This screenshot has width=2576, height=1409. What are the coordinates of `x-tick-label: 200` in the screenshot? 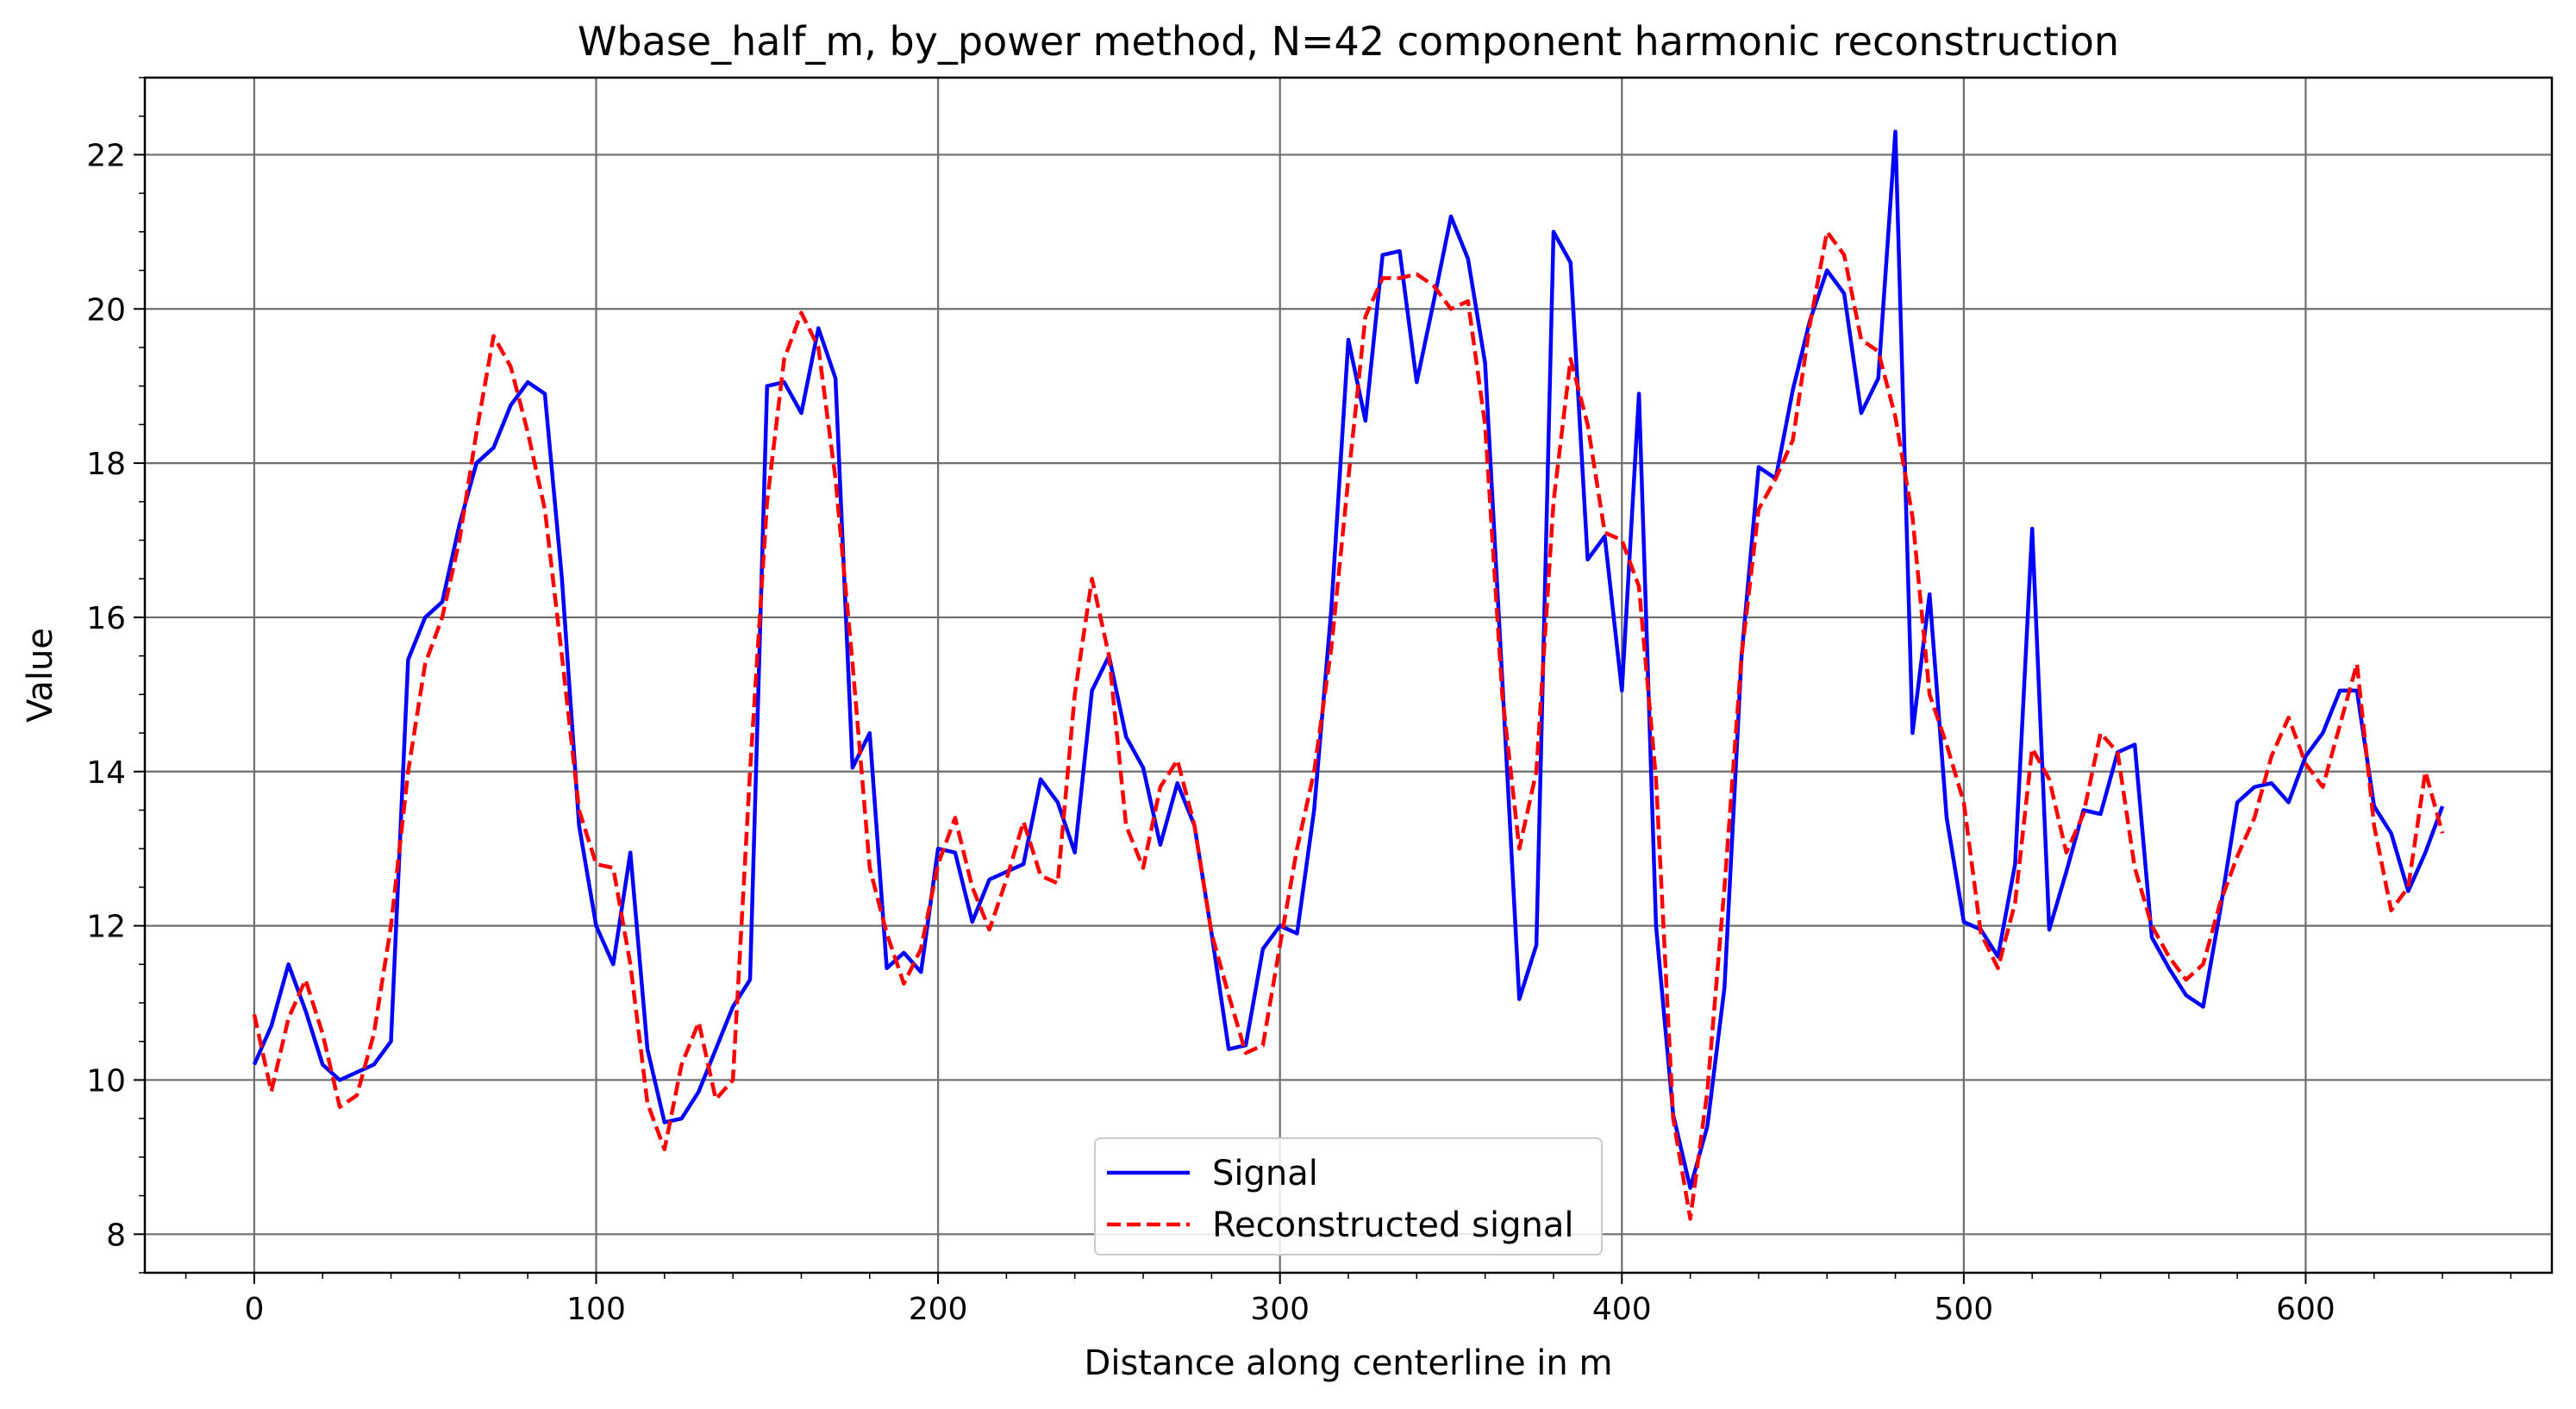 It's located at (939, 1309).